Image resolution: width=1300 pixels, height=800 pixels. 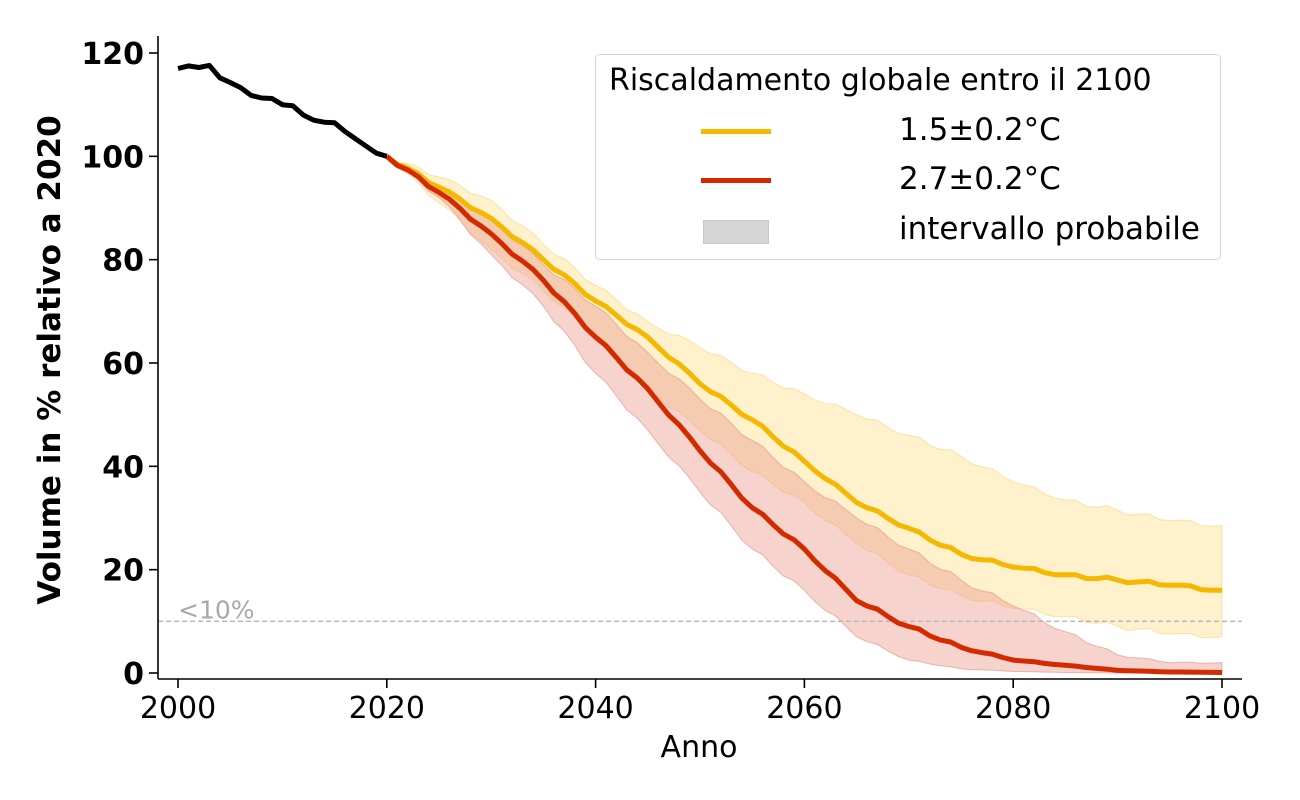 I want to click on legend-item-1-5c: 1.5±0.2°C, so click(x=951, y=132).